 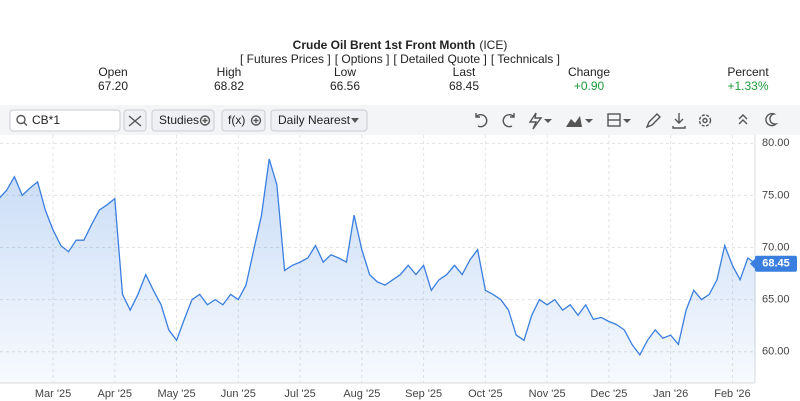 What do you see at coordinates (493, 45) in the screenshot?
I see `exchange: (ICE)` at bounding box center [493, 45].